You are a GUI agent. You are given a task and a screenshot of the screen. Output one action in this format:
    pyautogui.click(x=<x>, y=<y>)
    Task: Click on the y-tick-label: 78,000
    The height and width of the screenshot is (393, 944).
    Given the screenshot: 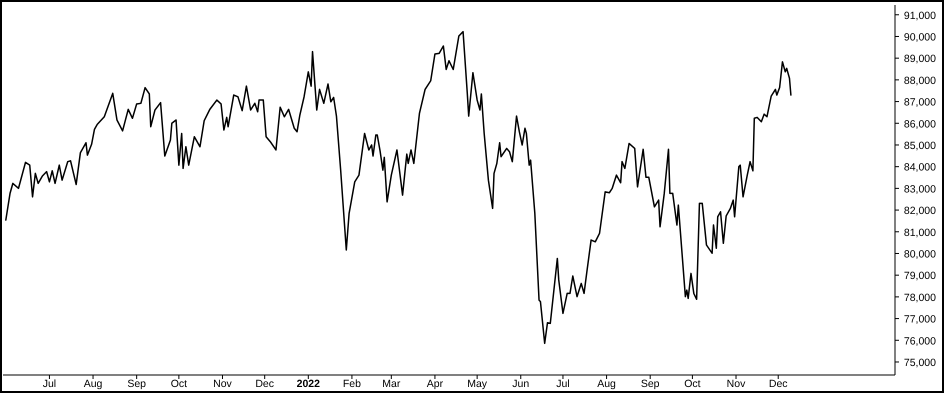 What is the action you would take?
    pyautogui.click(x=920, y=298)
    